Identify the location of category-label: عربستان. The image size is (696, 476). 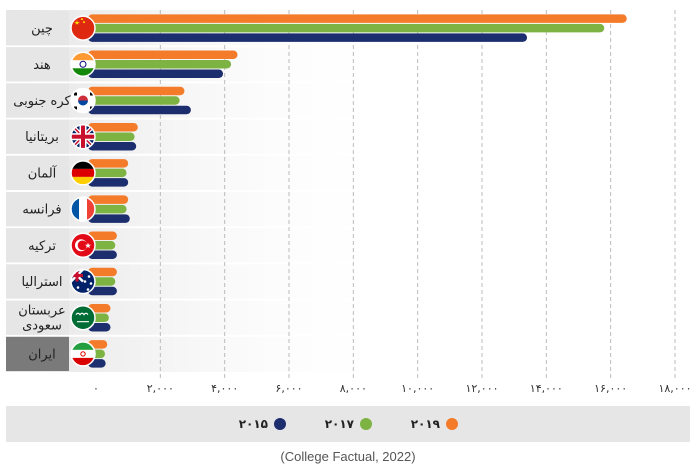
(42, 311).